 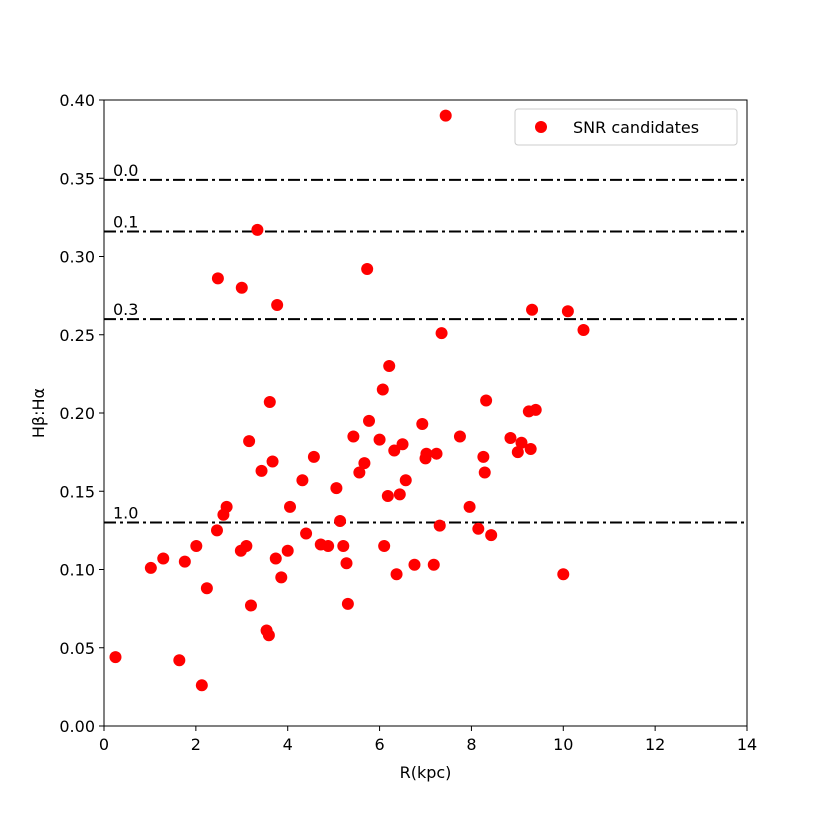 I want to click on legend-marker, so click(x=541, y=127).